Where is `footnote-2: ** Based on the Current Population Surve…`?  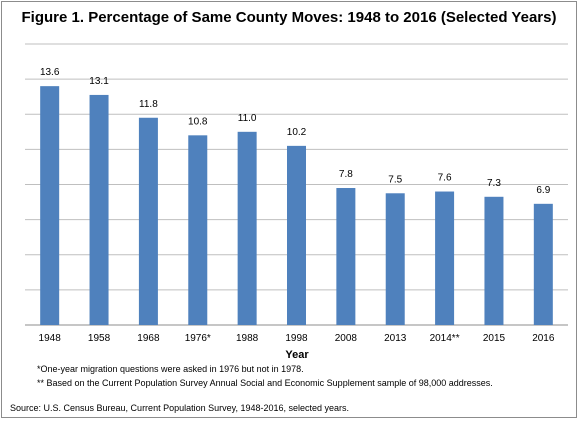
footnote-2: ** Based on the Current Population Surve… is located at coordinates (265, 383).